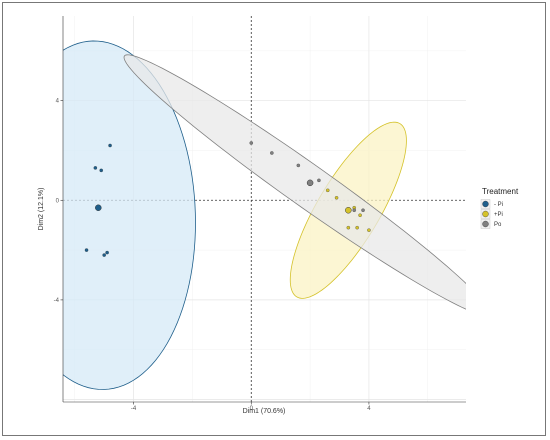  I want to click on legend: Treatment - Pi +Pi Po, so click(499, 208).